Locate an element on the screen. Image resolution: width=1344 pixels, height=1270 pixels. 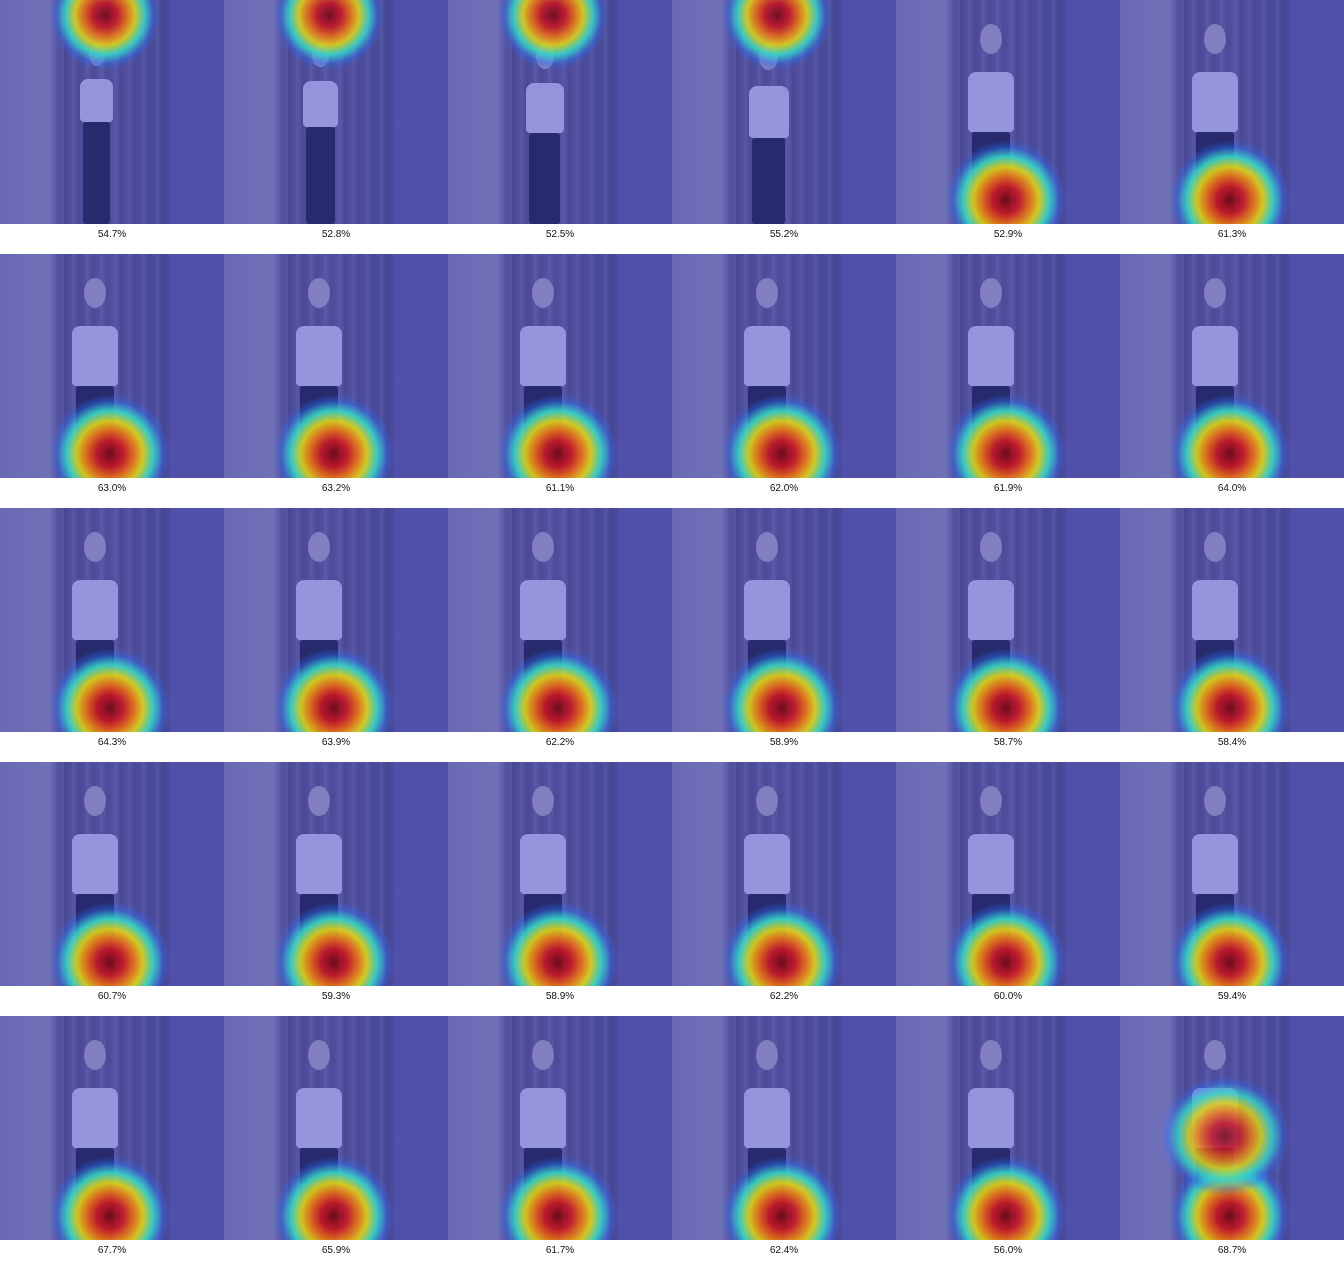
frame-cell: 58.9% is located at coordinates (784, 635).